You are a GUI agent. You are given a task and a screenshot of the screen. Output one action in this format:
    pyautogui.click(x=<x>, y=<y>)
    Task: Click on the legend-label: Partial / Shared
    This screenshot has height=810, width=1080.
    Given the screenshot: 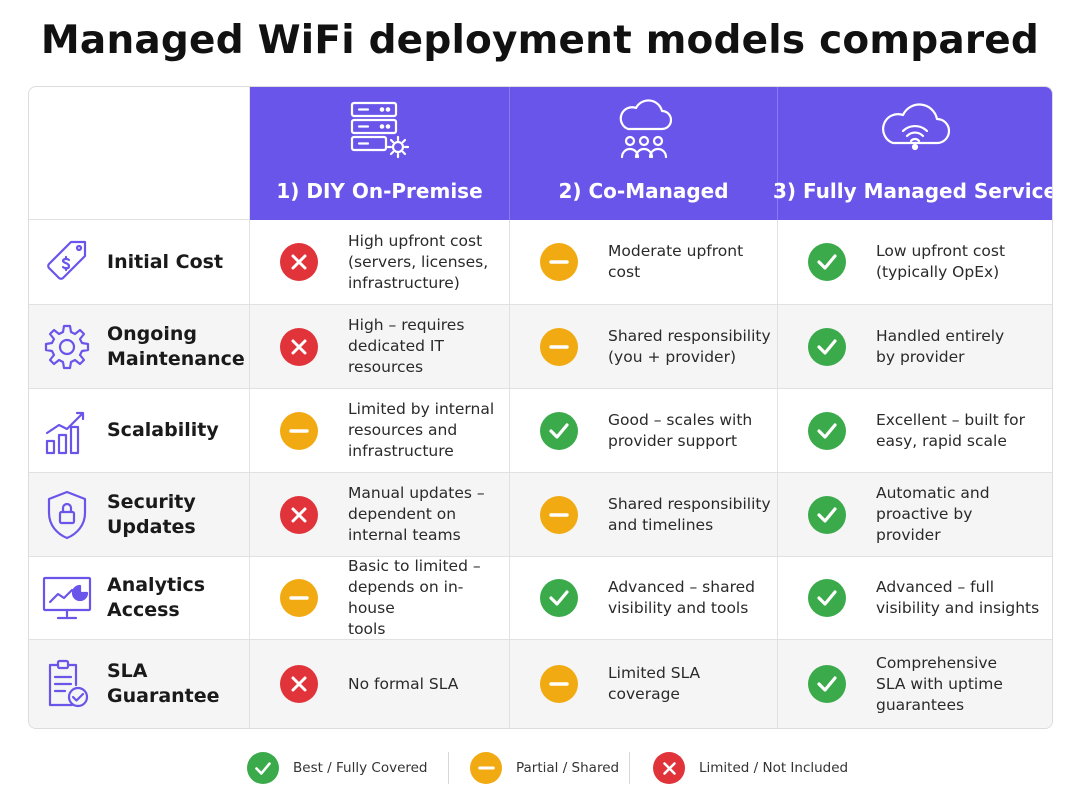 What is the action you would take?
    pyautogui.click(x=568, y=768)
    